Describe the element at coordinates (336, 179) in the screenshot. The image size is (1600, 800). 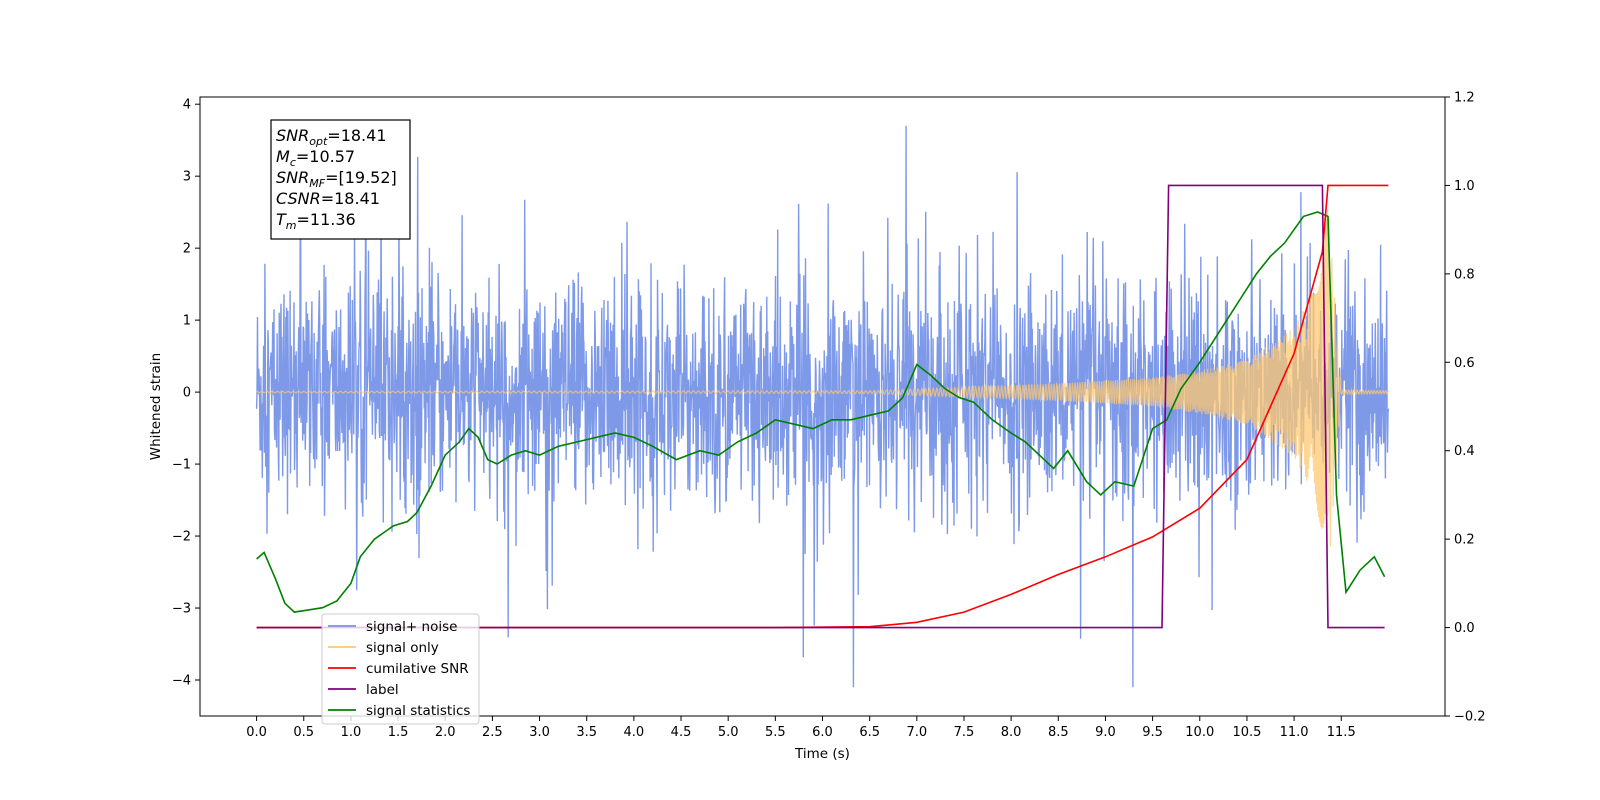
I see `info-line: SNRMF=[19.52]` at that location.